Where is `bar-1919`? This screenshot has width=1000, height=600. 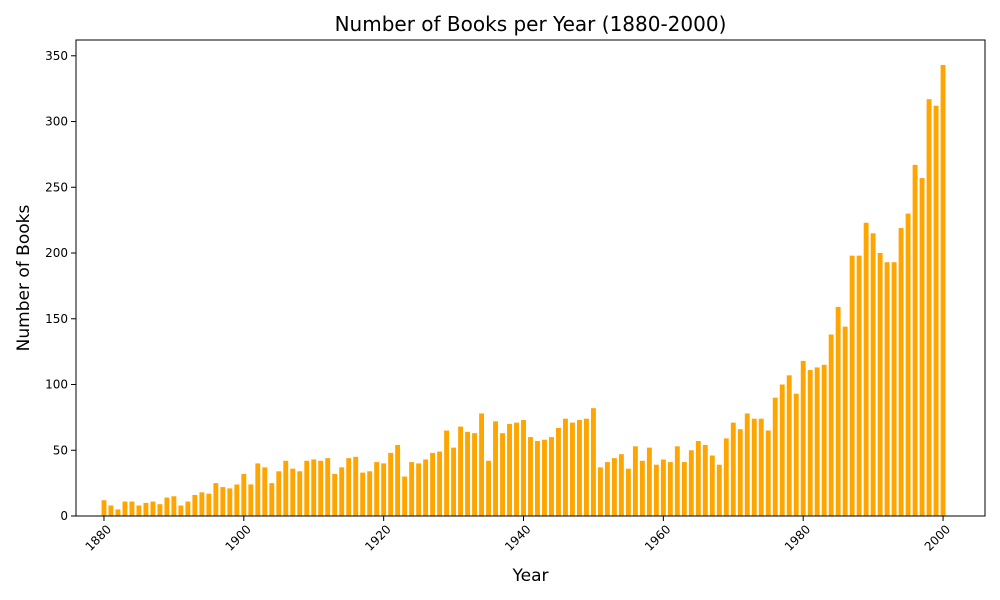 bar-1919 is located at coordinates (377, 489).